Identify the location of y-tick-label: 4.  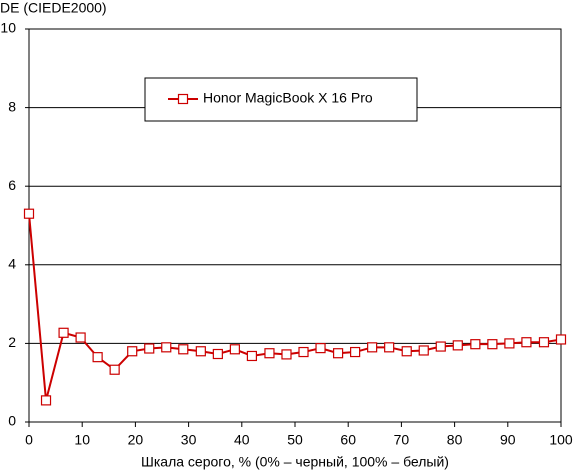
(12, 264).